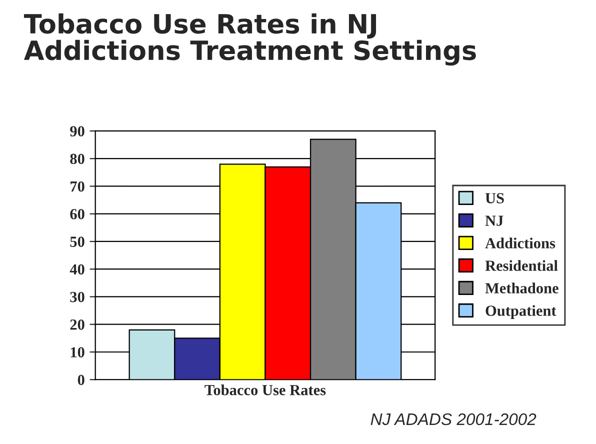 The height and width of the screenshot is (444, 596). Describe the element at coordinates (77, 131) in the screenshot. I see `y-tick-label: 90` at that location.